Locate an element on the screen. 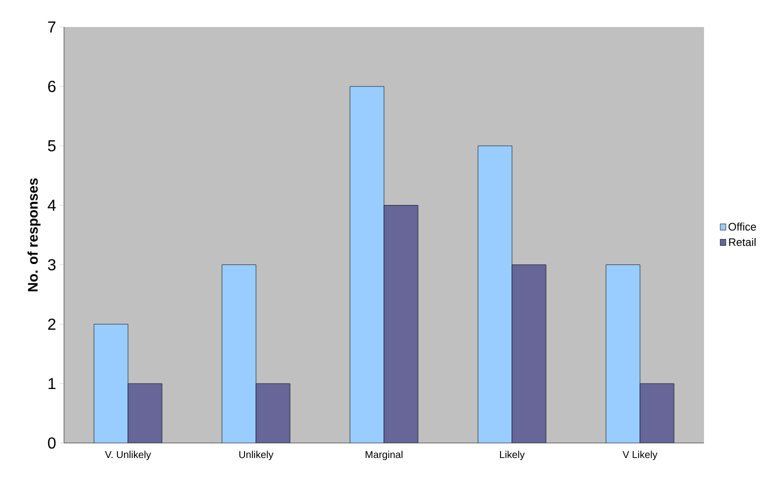  y-tick-label: 6 is located at coordinates (52, 86).